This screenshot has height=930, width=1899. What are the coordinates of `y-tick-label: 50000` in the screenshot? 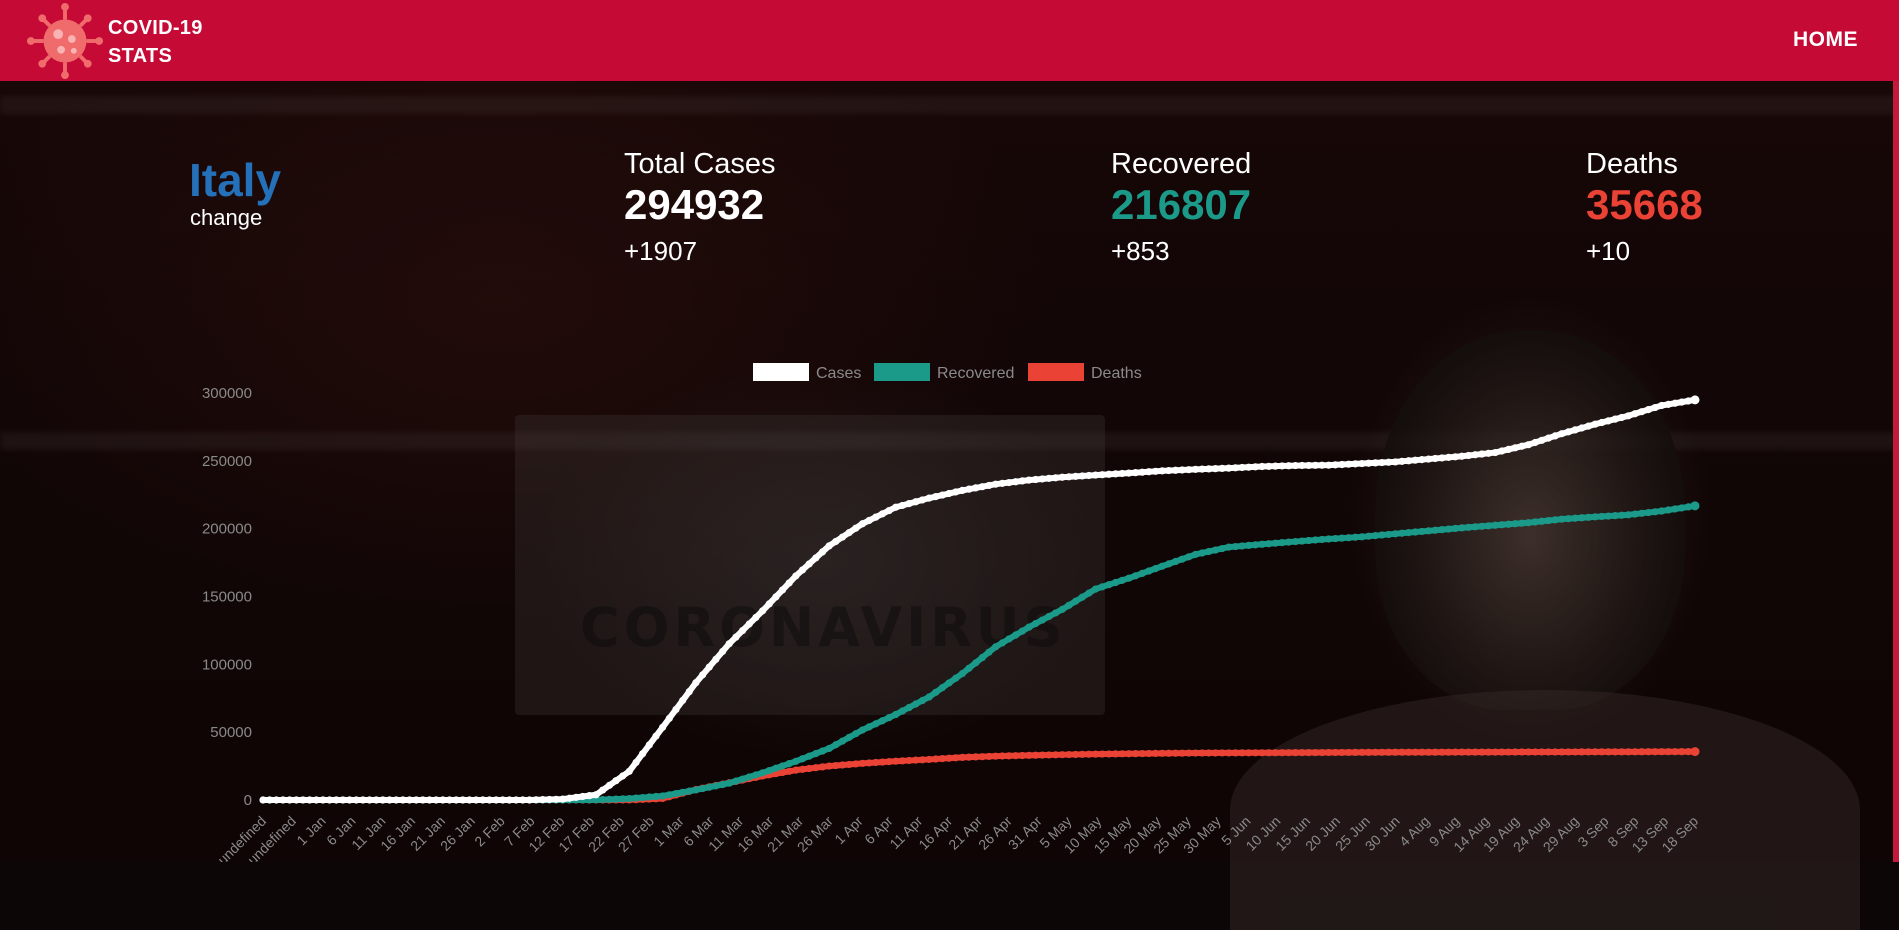 It's located at (231, 732).